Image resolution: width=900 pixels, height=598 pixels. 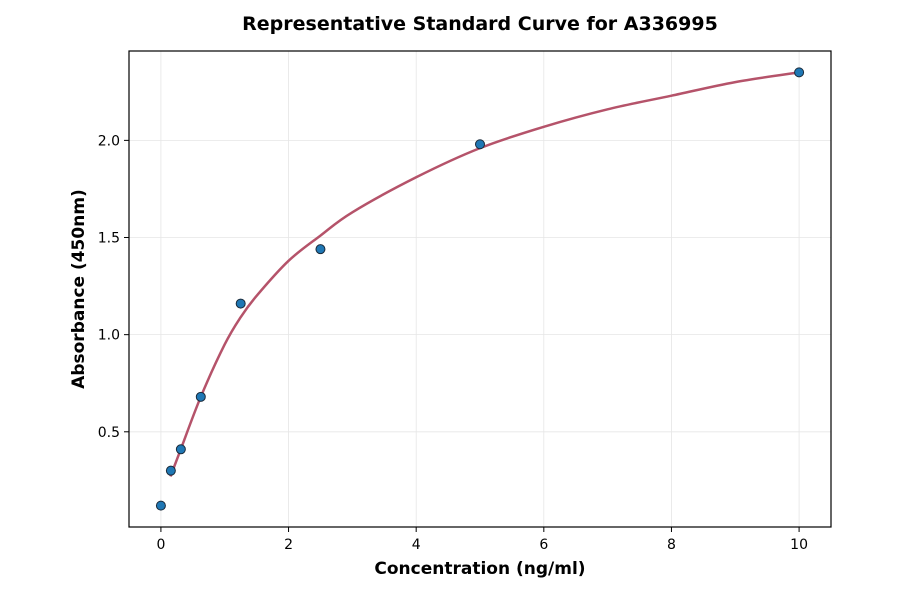 I want to click on x-tick-label: 6, so click(x=543, y=545).